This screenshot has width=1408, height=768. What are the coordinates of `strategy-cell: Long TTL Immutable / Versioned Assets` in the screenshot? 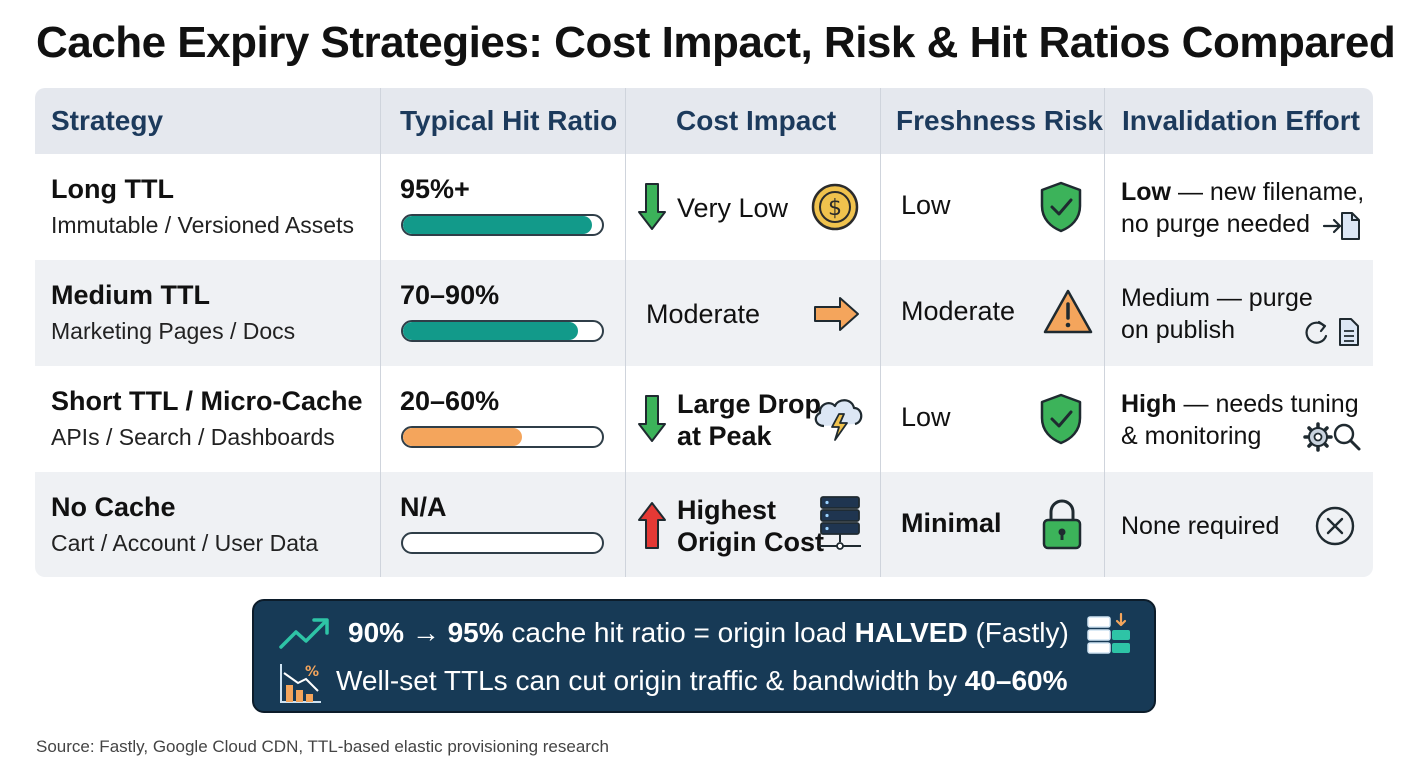 It's located at (207, 207).